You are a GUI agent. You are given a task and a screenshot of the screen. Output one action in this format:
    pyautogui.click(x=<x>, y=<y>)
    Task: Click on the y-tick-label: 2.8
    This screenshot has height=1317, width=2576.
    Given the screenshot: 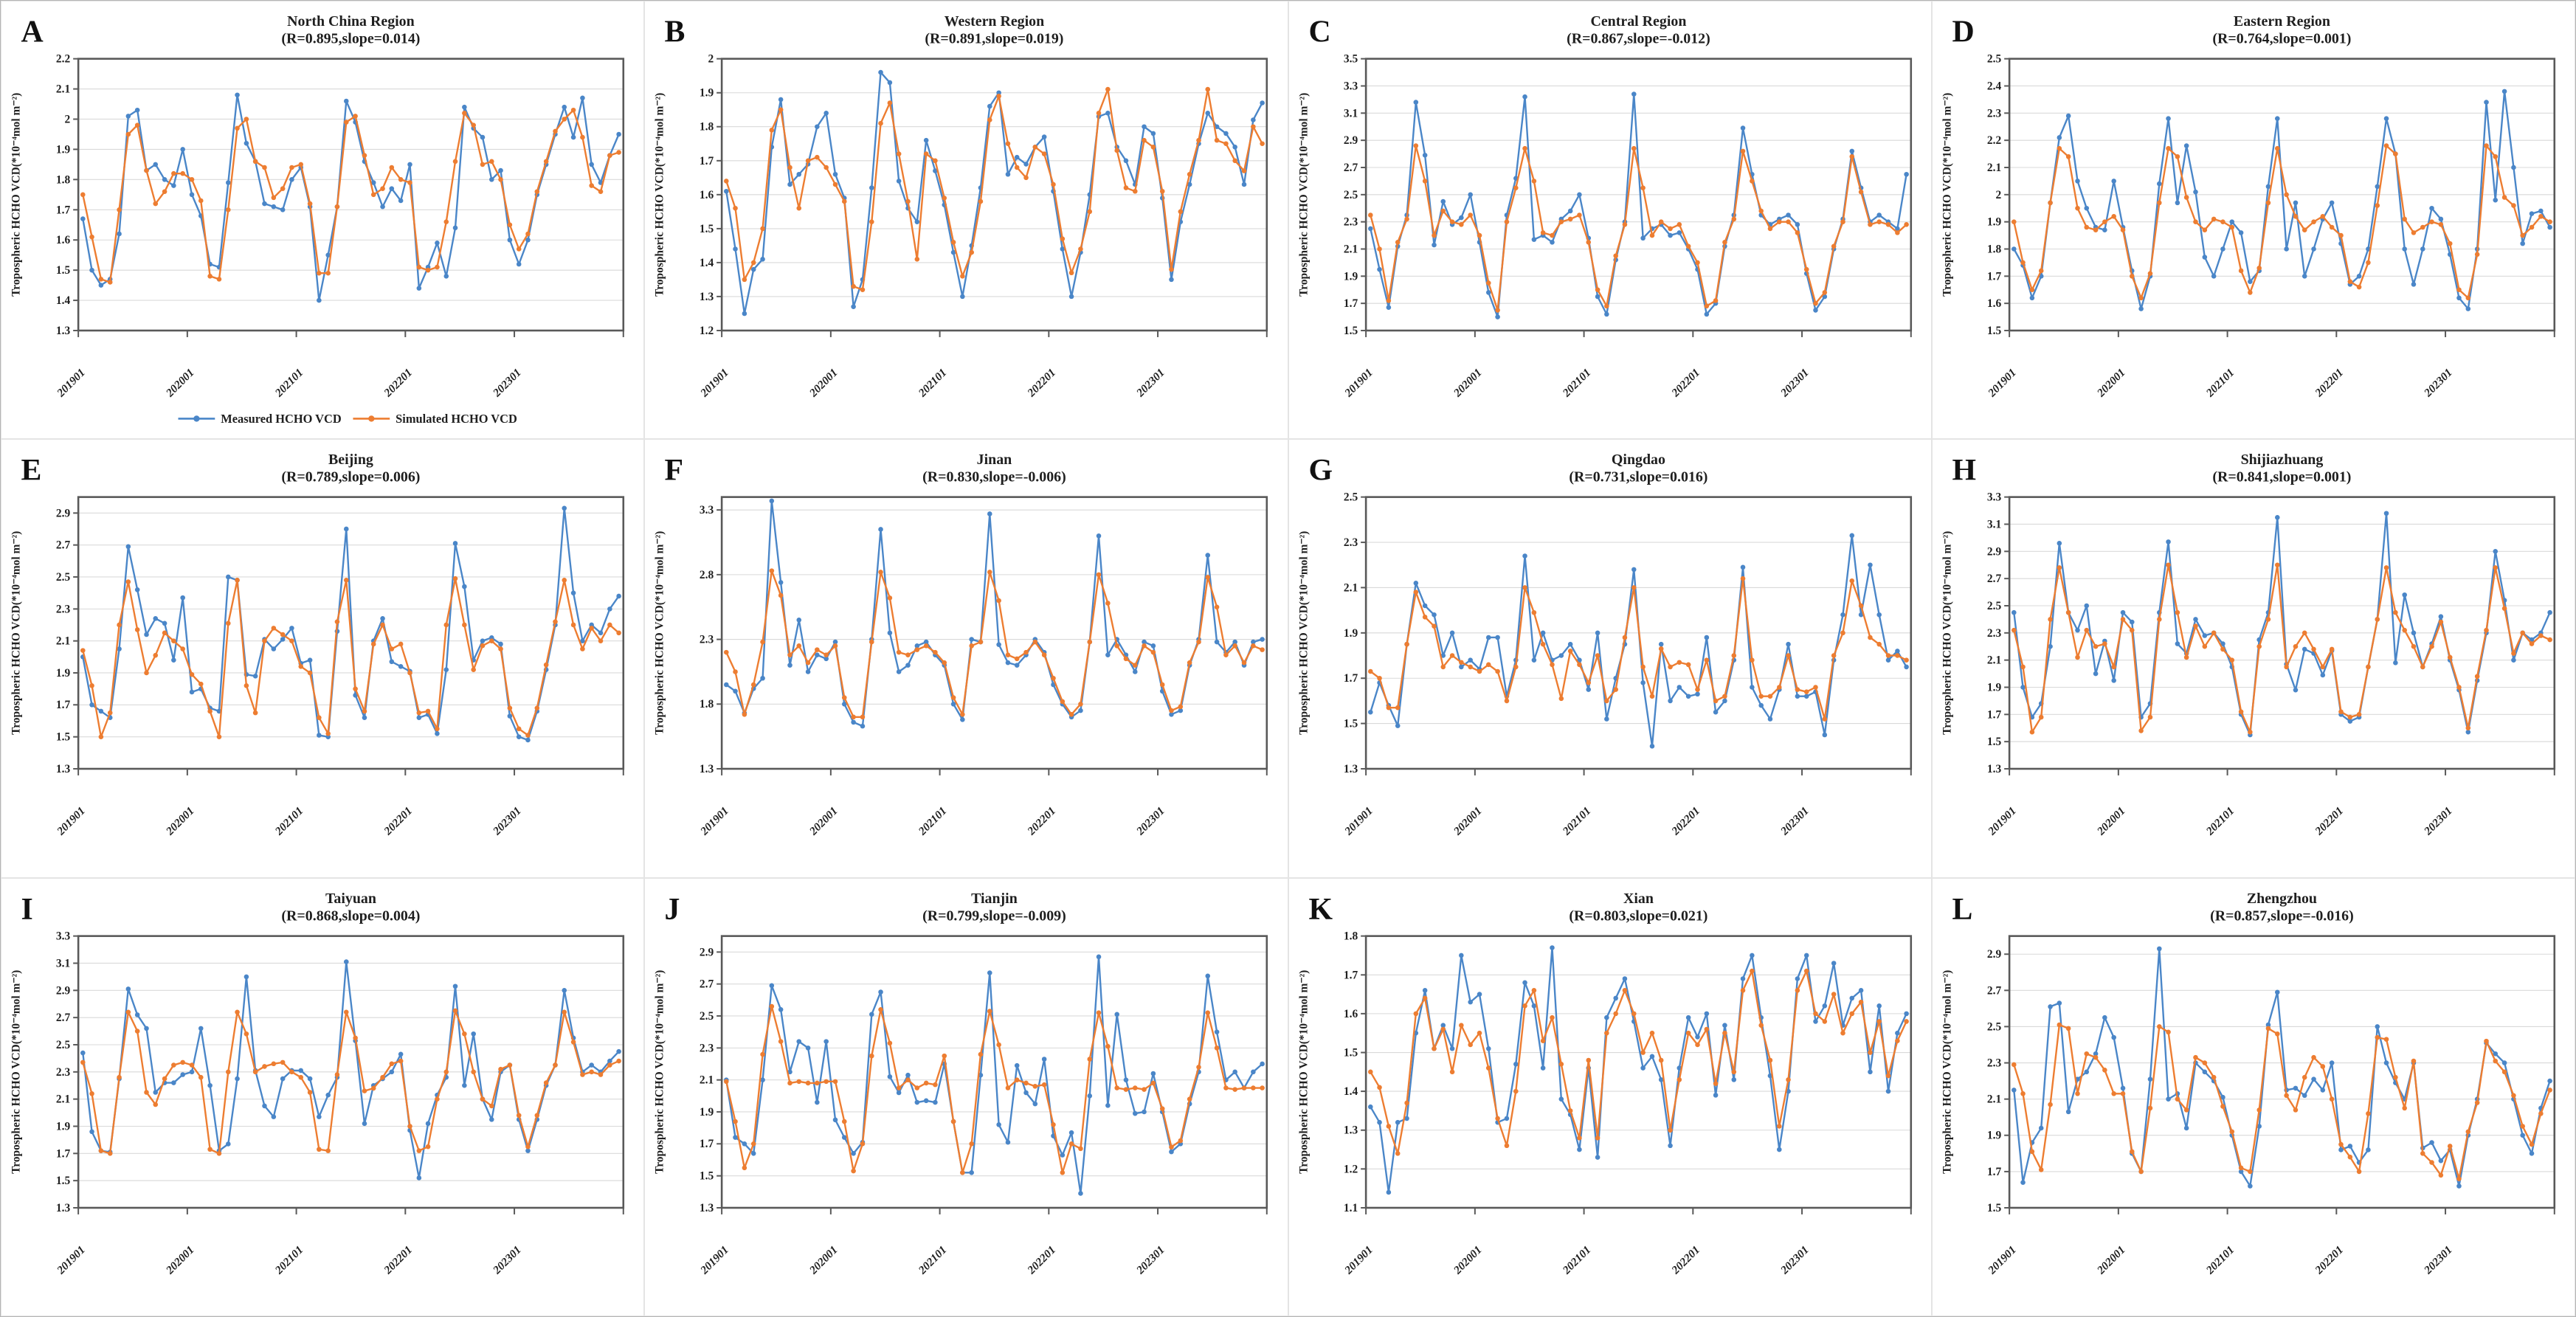 What is the action you would take?
    pyautogui.click(x=707, y=575)
    